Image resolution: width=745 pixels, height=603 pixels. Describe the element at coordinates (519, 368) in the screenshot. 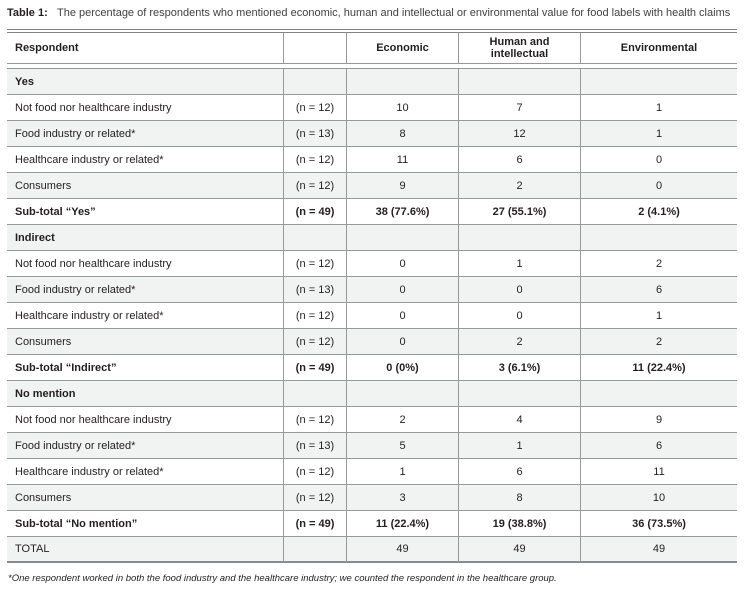

I see `cell-human-intellectual: 3 (6.1%)` at that location.